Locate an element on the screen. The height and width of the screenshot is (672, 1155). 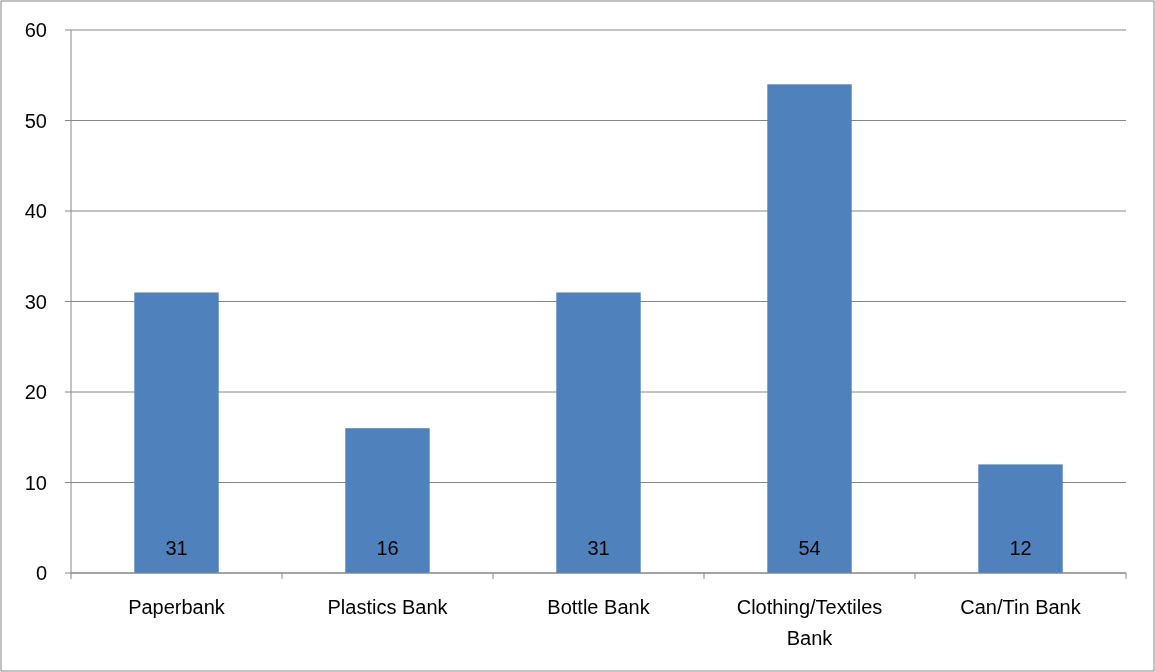
y-tick-label: 60 is located at coordinates (35, 30).